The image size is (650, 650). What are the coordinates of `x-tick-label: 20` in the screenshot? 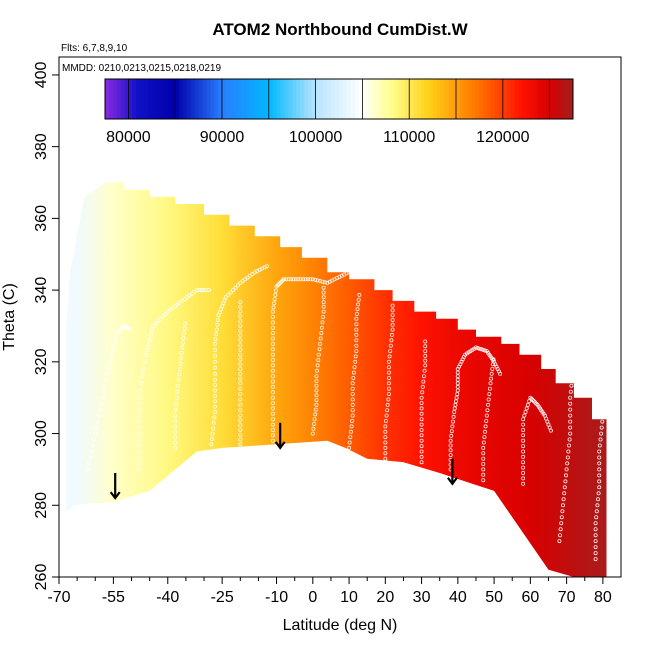 It's located at (385, 597).